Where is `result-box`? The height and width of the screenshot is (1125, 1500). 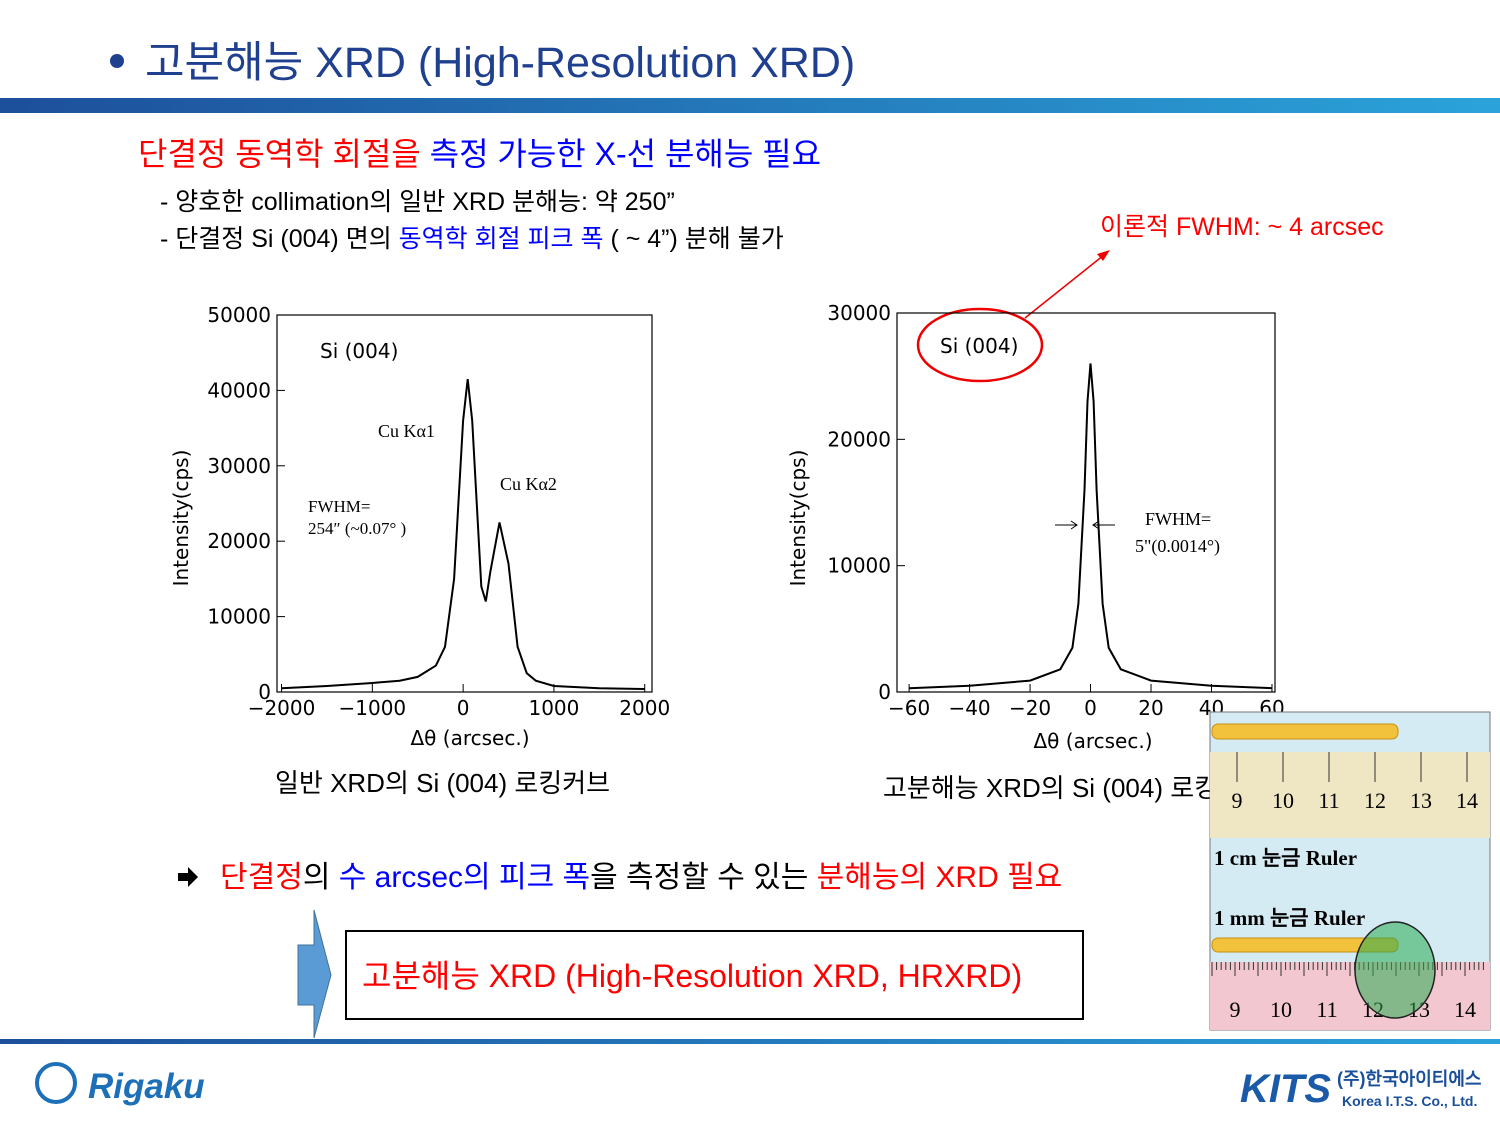 result-box is located at coordinates (714, 975).